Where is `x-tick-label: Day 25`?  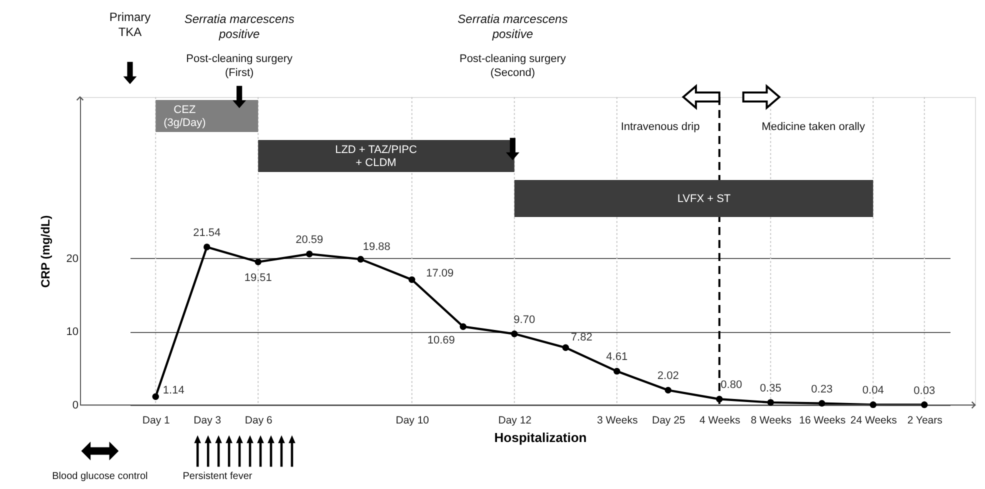
x-tick-label: Day 25 is located at coordinates (669, 420).